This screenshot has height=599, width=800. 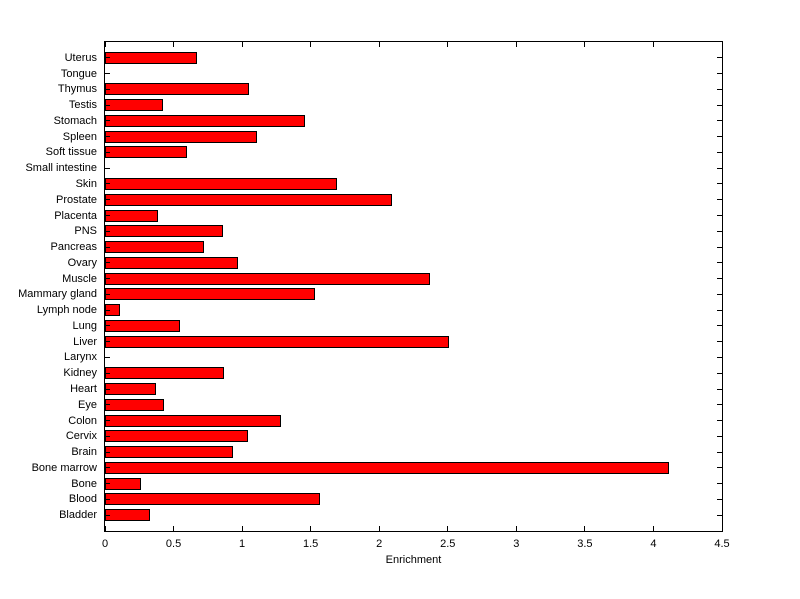 I want to click on xtick-label-3: 3, so click(x=516, y=544).